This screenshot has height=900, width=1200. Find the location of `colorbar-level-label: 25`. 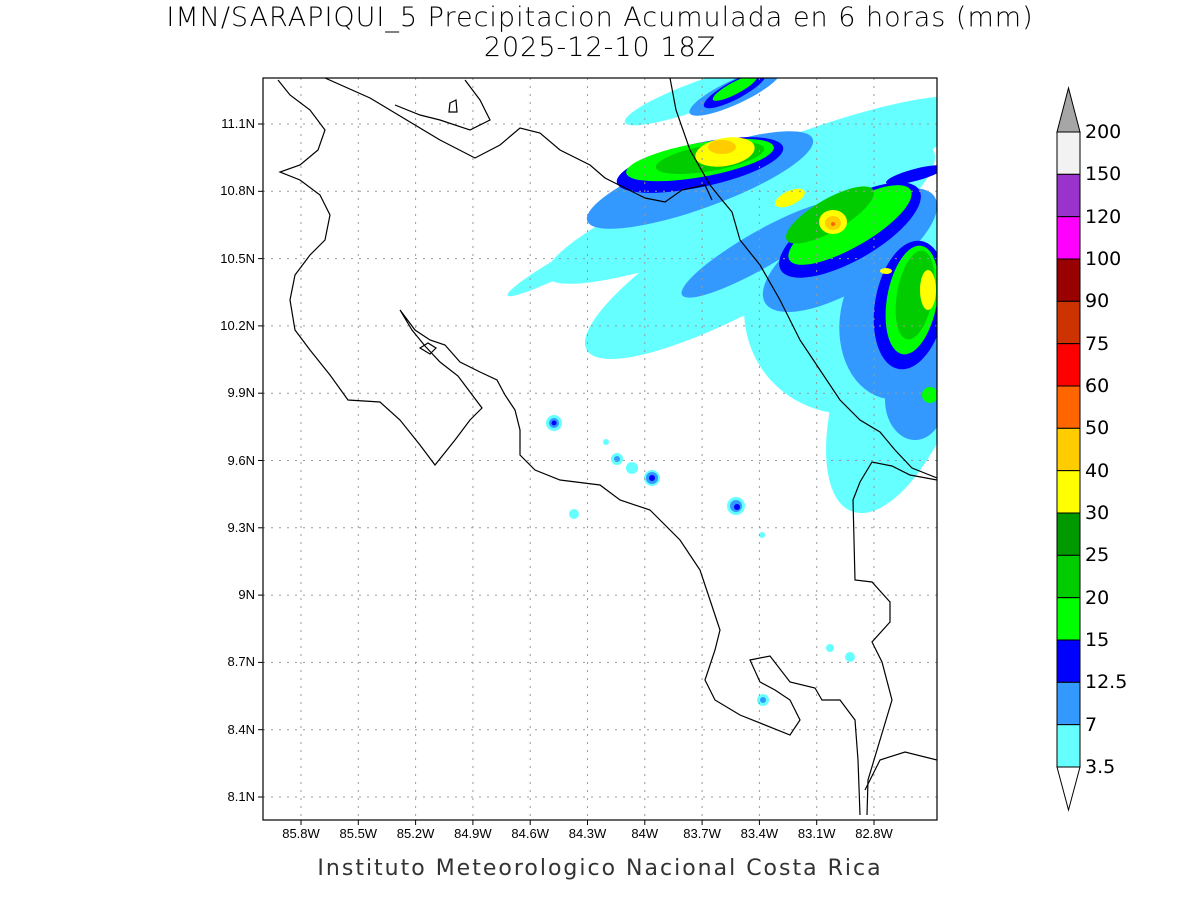

colorbar-level-label: 25 is located at coordinates (1097, 555).